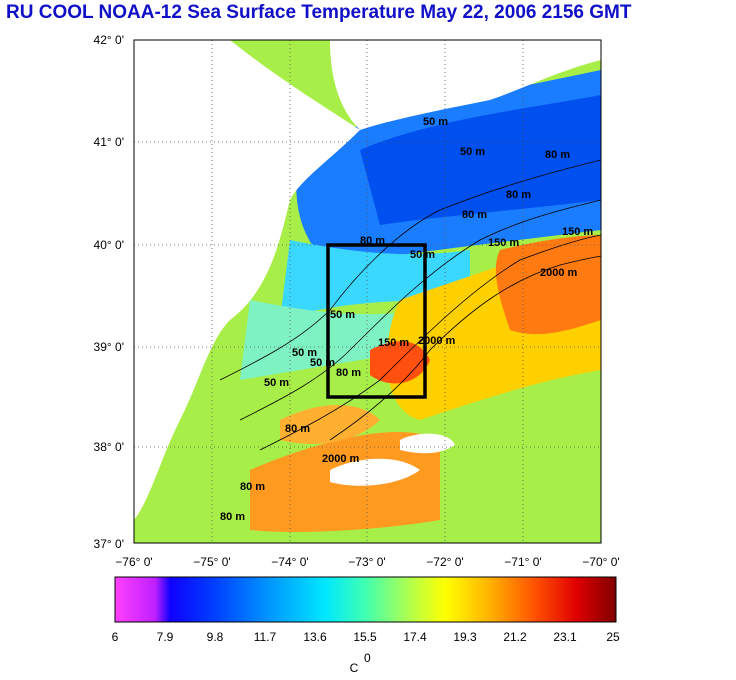 The height and width of the screenshot is (680, 736). What do you see at coordinates (565, 637) in the screenshot?
I see `colorbar-tick: 23.1` at bounding box center [565, 637].